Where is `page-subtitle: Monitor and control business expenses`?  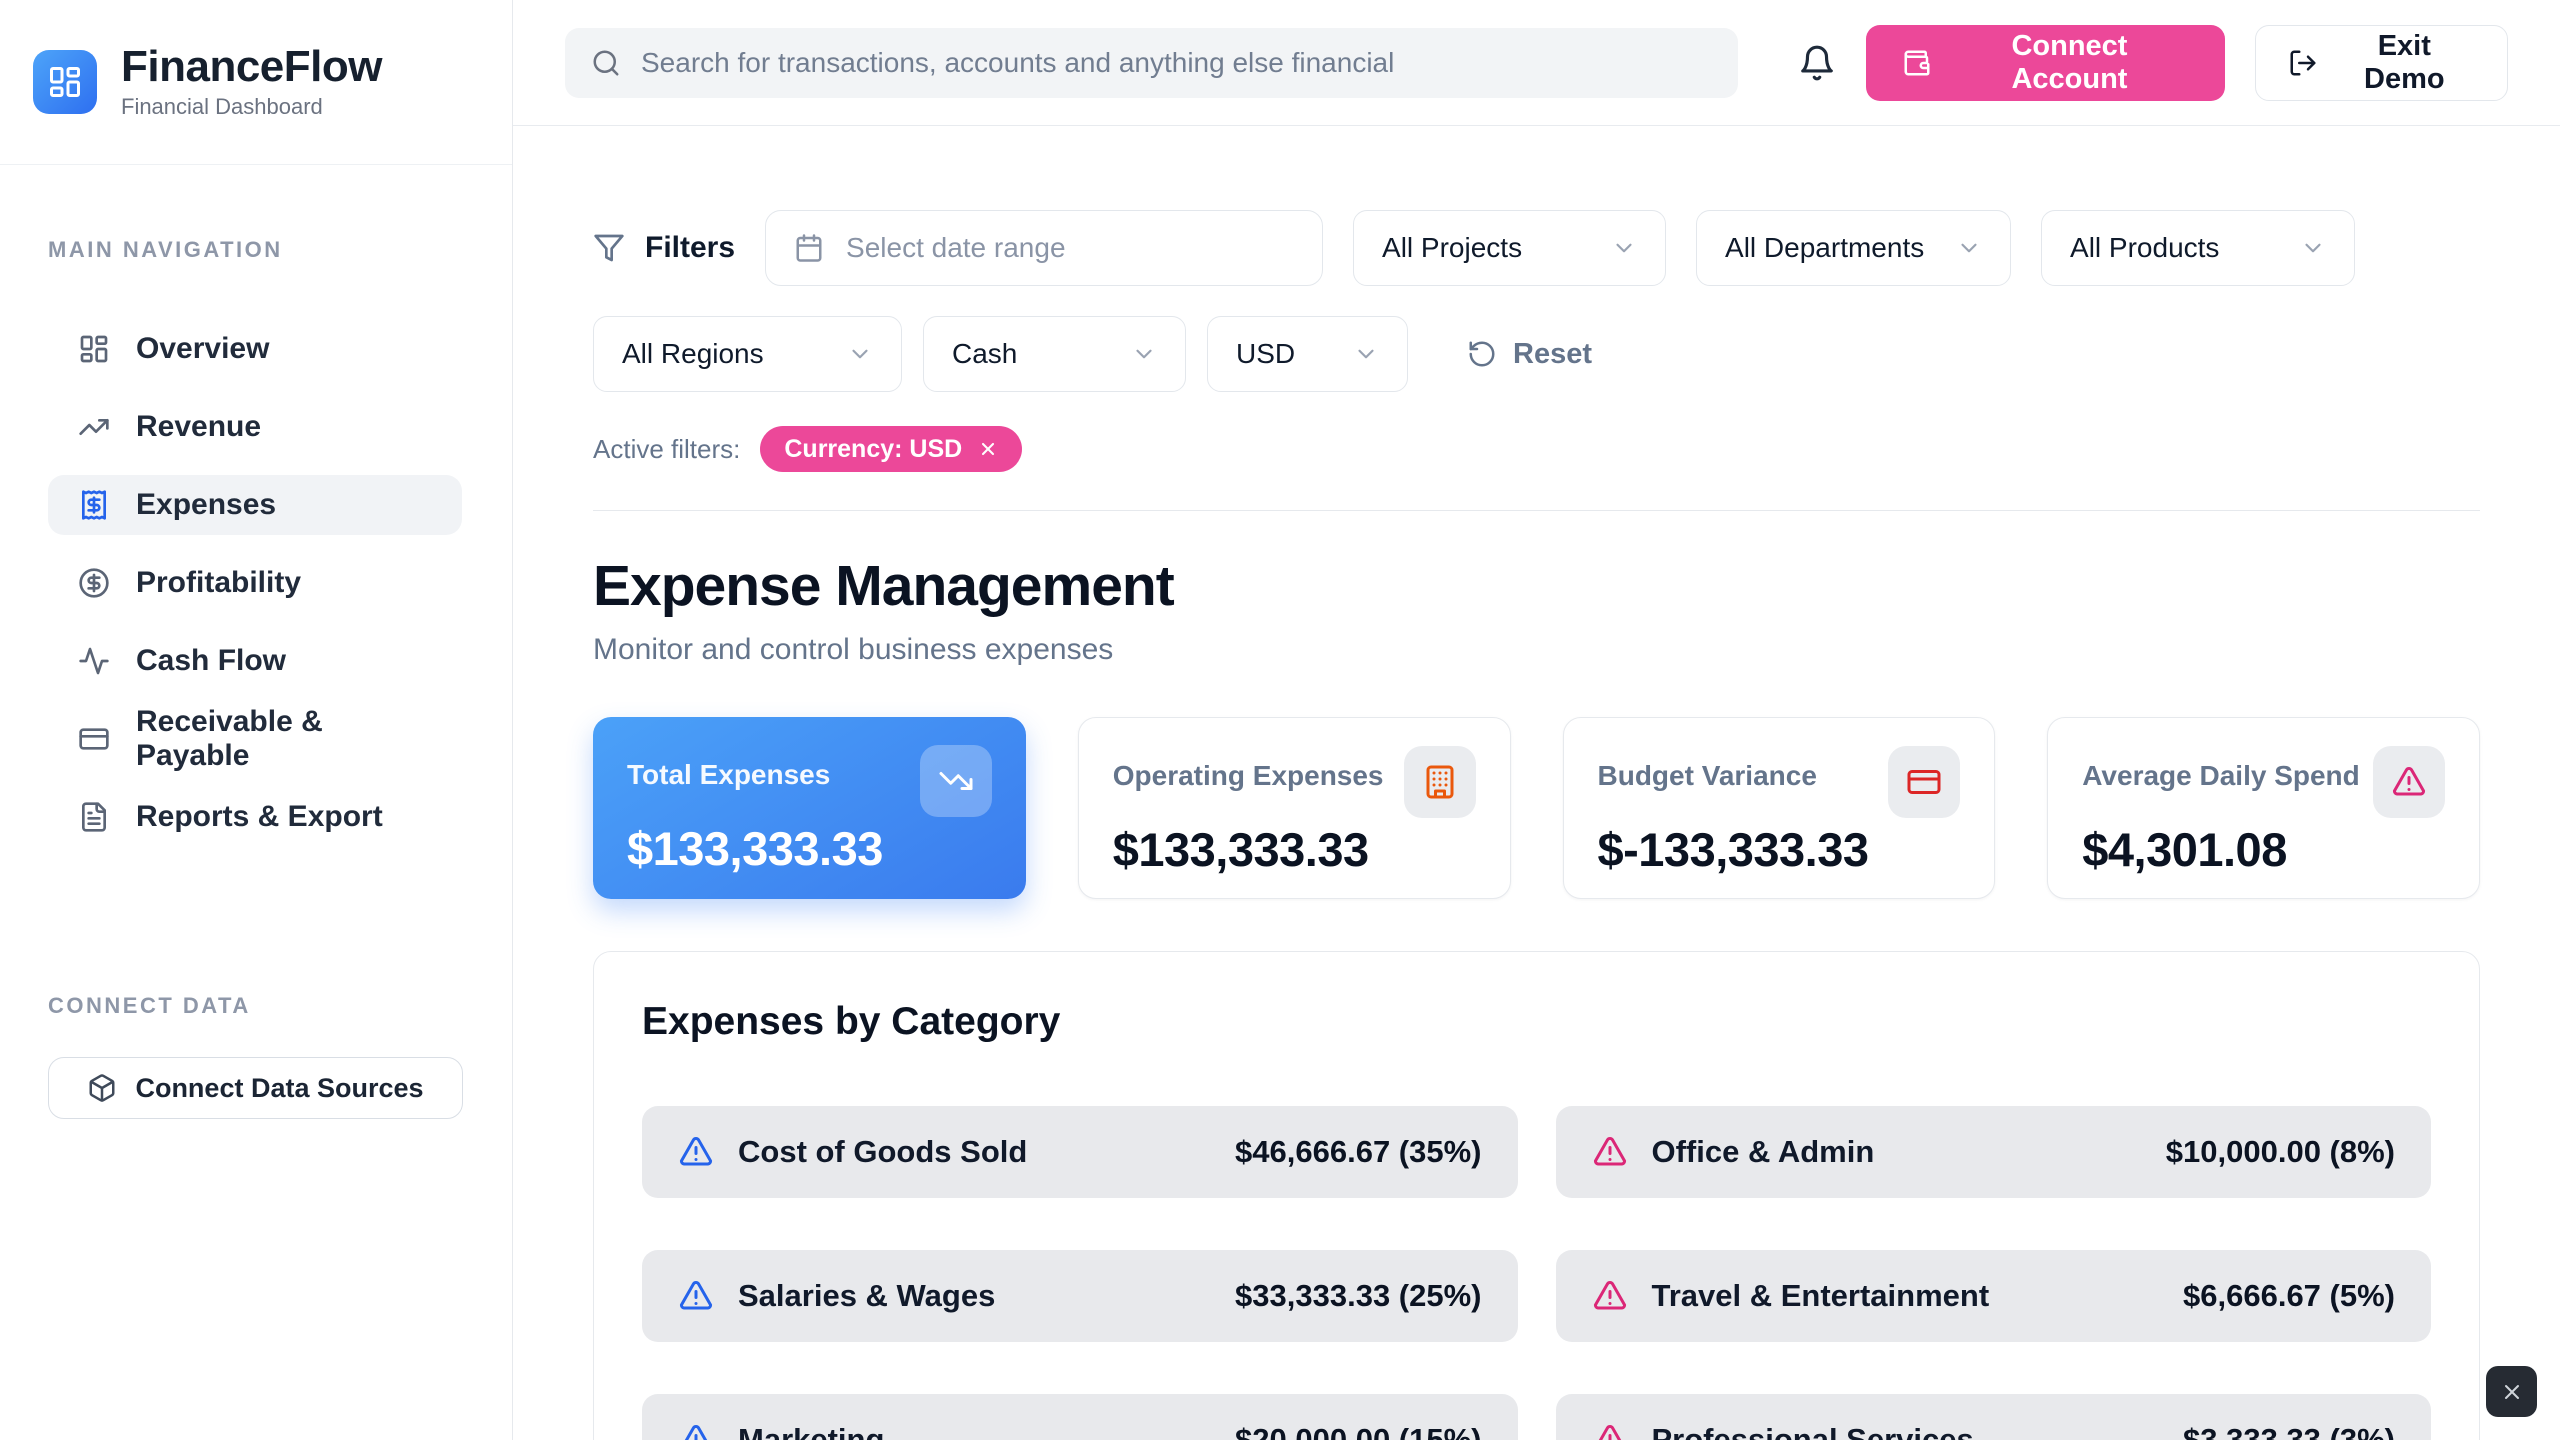 page-subtitle: Monitor and control business expenses is located at coordinates (853, 649).